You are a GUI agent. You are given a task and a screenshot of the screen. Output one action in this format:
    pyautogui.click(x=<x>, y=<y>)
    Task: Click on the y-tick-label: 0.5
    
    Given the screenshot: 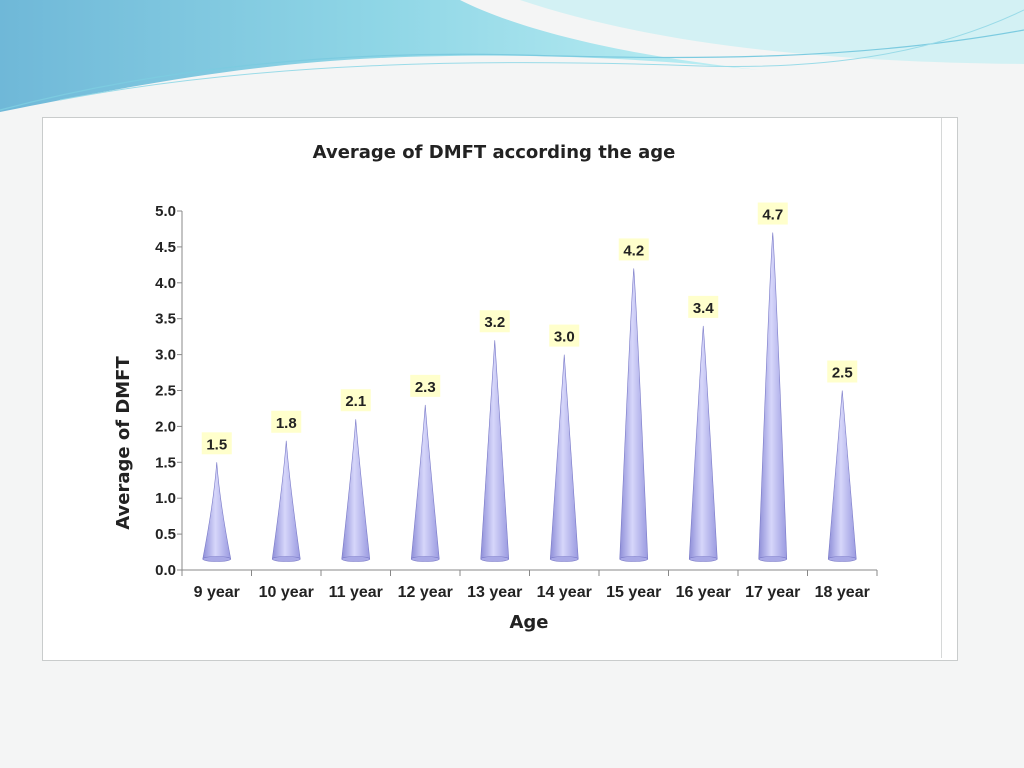 What is the action you would take?
    pyautogui.click(x=165, y=534)
    